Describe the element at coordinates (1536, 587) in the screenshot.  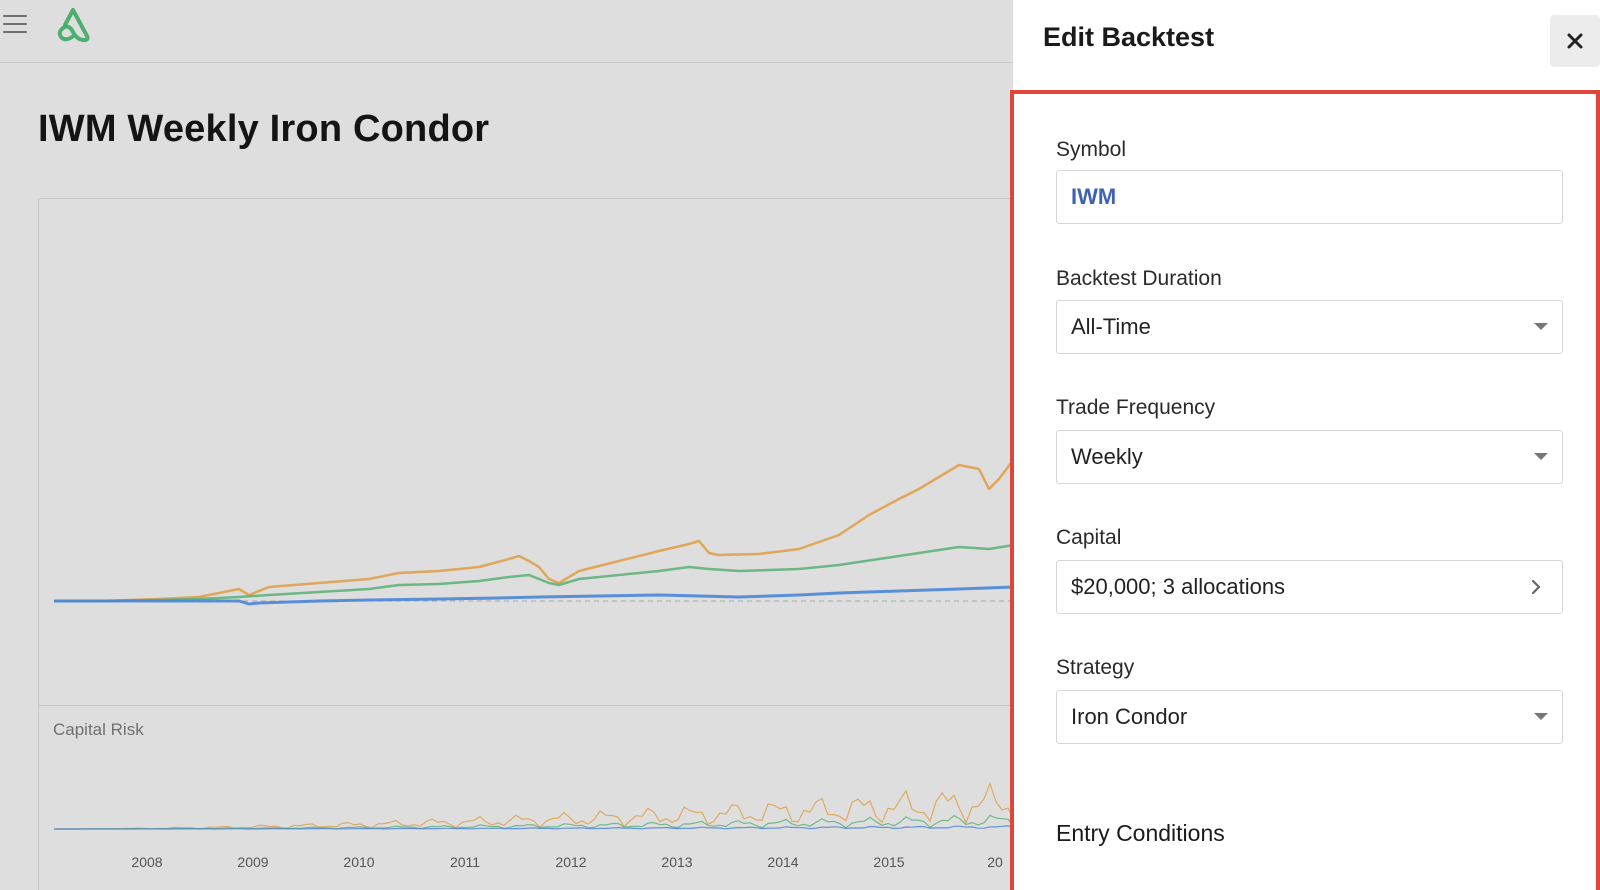
I see `chevron-right-icon` at that location.